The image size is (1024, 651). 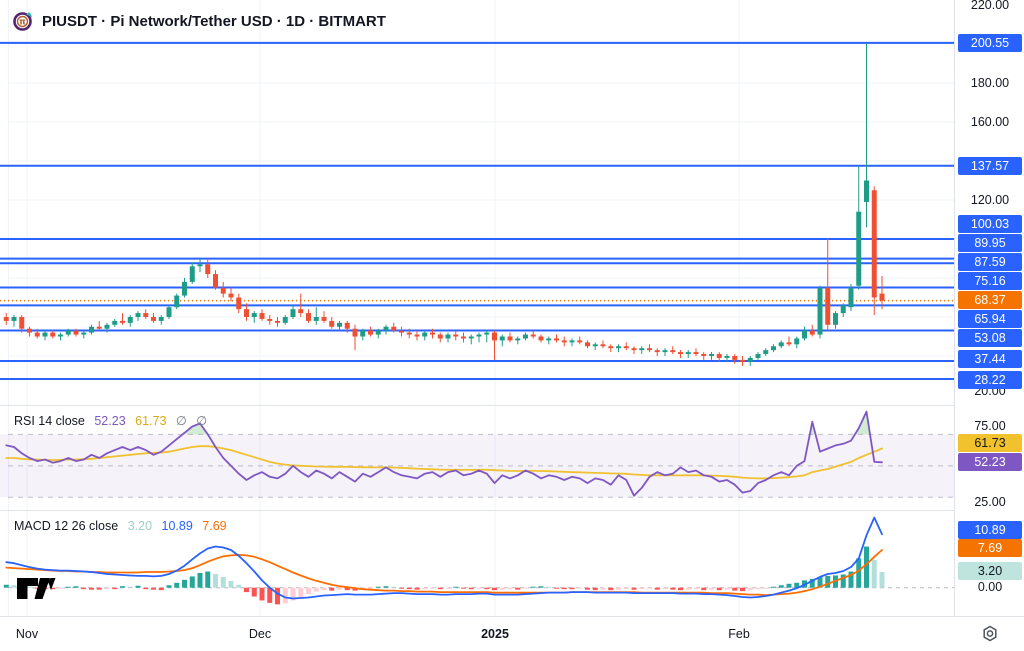 What do you see at coordinates (990, 548) in the screenshot?
I see `price-scale-badge: 7.69` at bounding box center [990, 548].